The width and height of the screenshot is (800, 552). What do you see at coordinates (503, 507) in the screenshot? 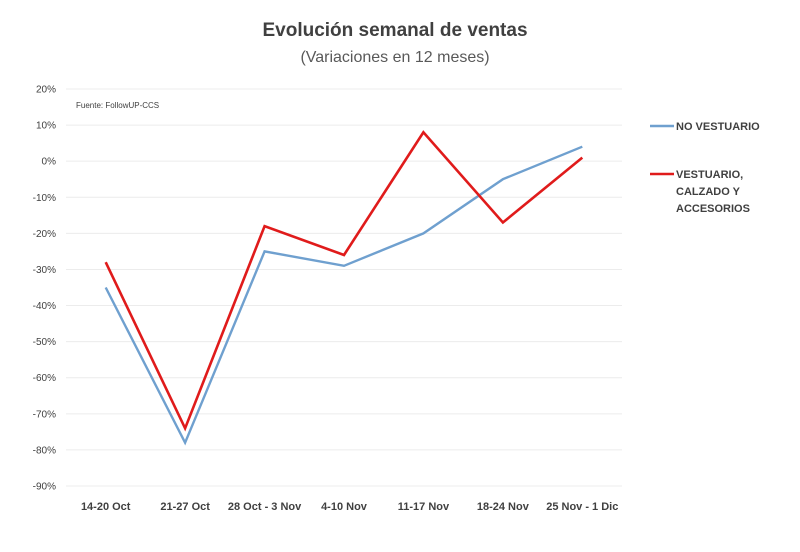
I see `x-tick-label: 18-24 Nov` at bounding box center [503, 507].